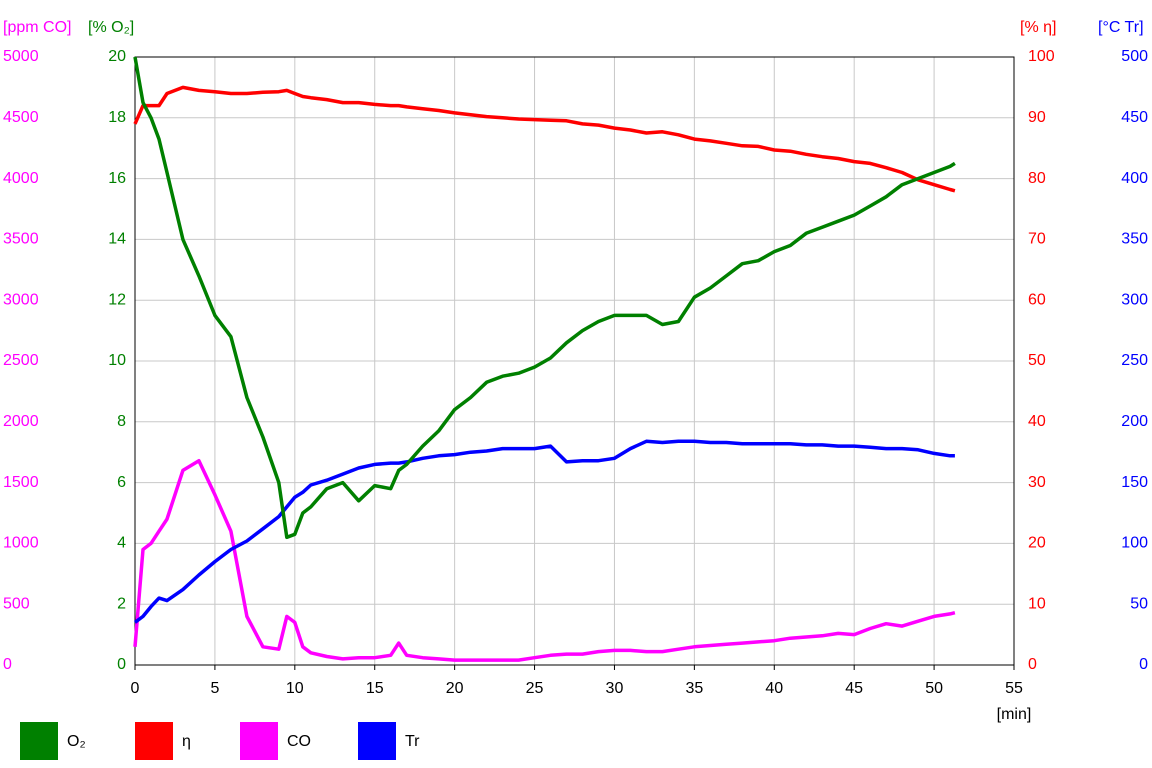  Describe the element at coordinates (76, 741) in the screenshot. I see `legend-label: O₂` at that location.